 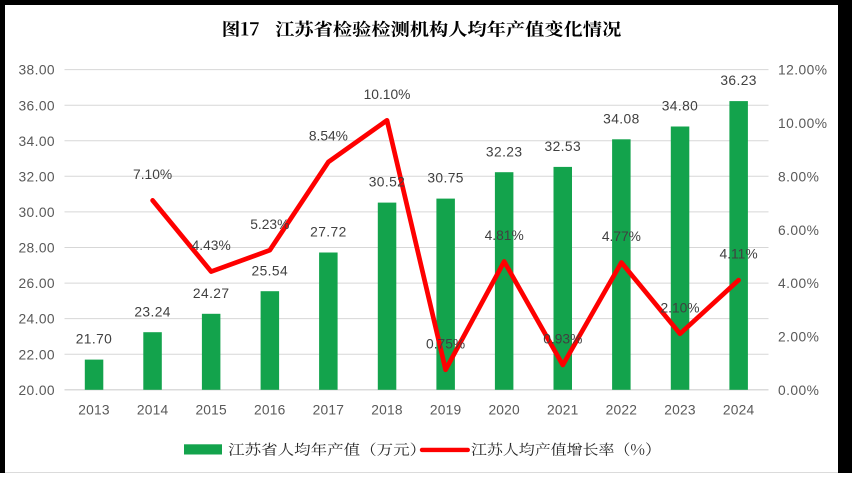 I want to click on svg-text: 34.08, so click(x=621, y=118).